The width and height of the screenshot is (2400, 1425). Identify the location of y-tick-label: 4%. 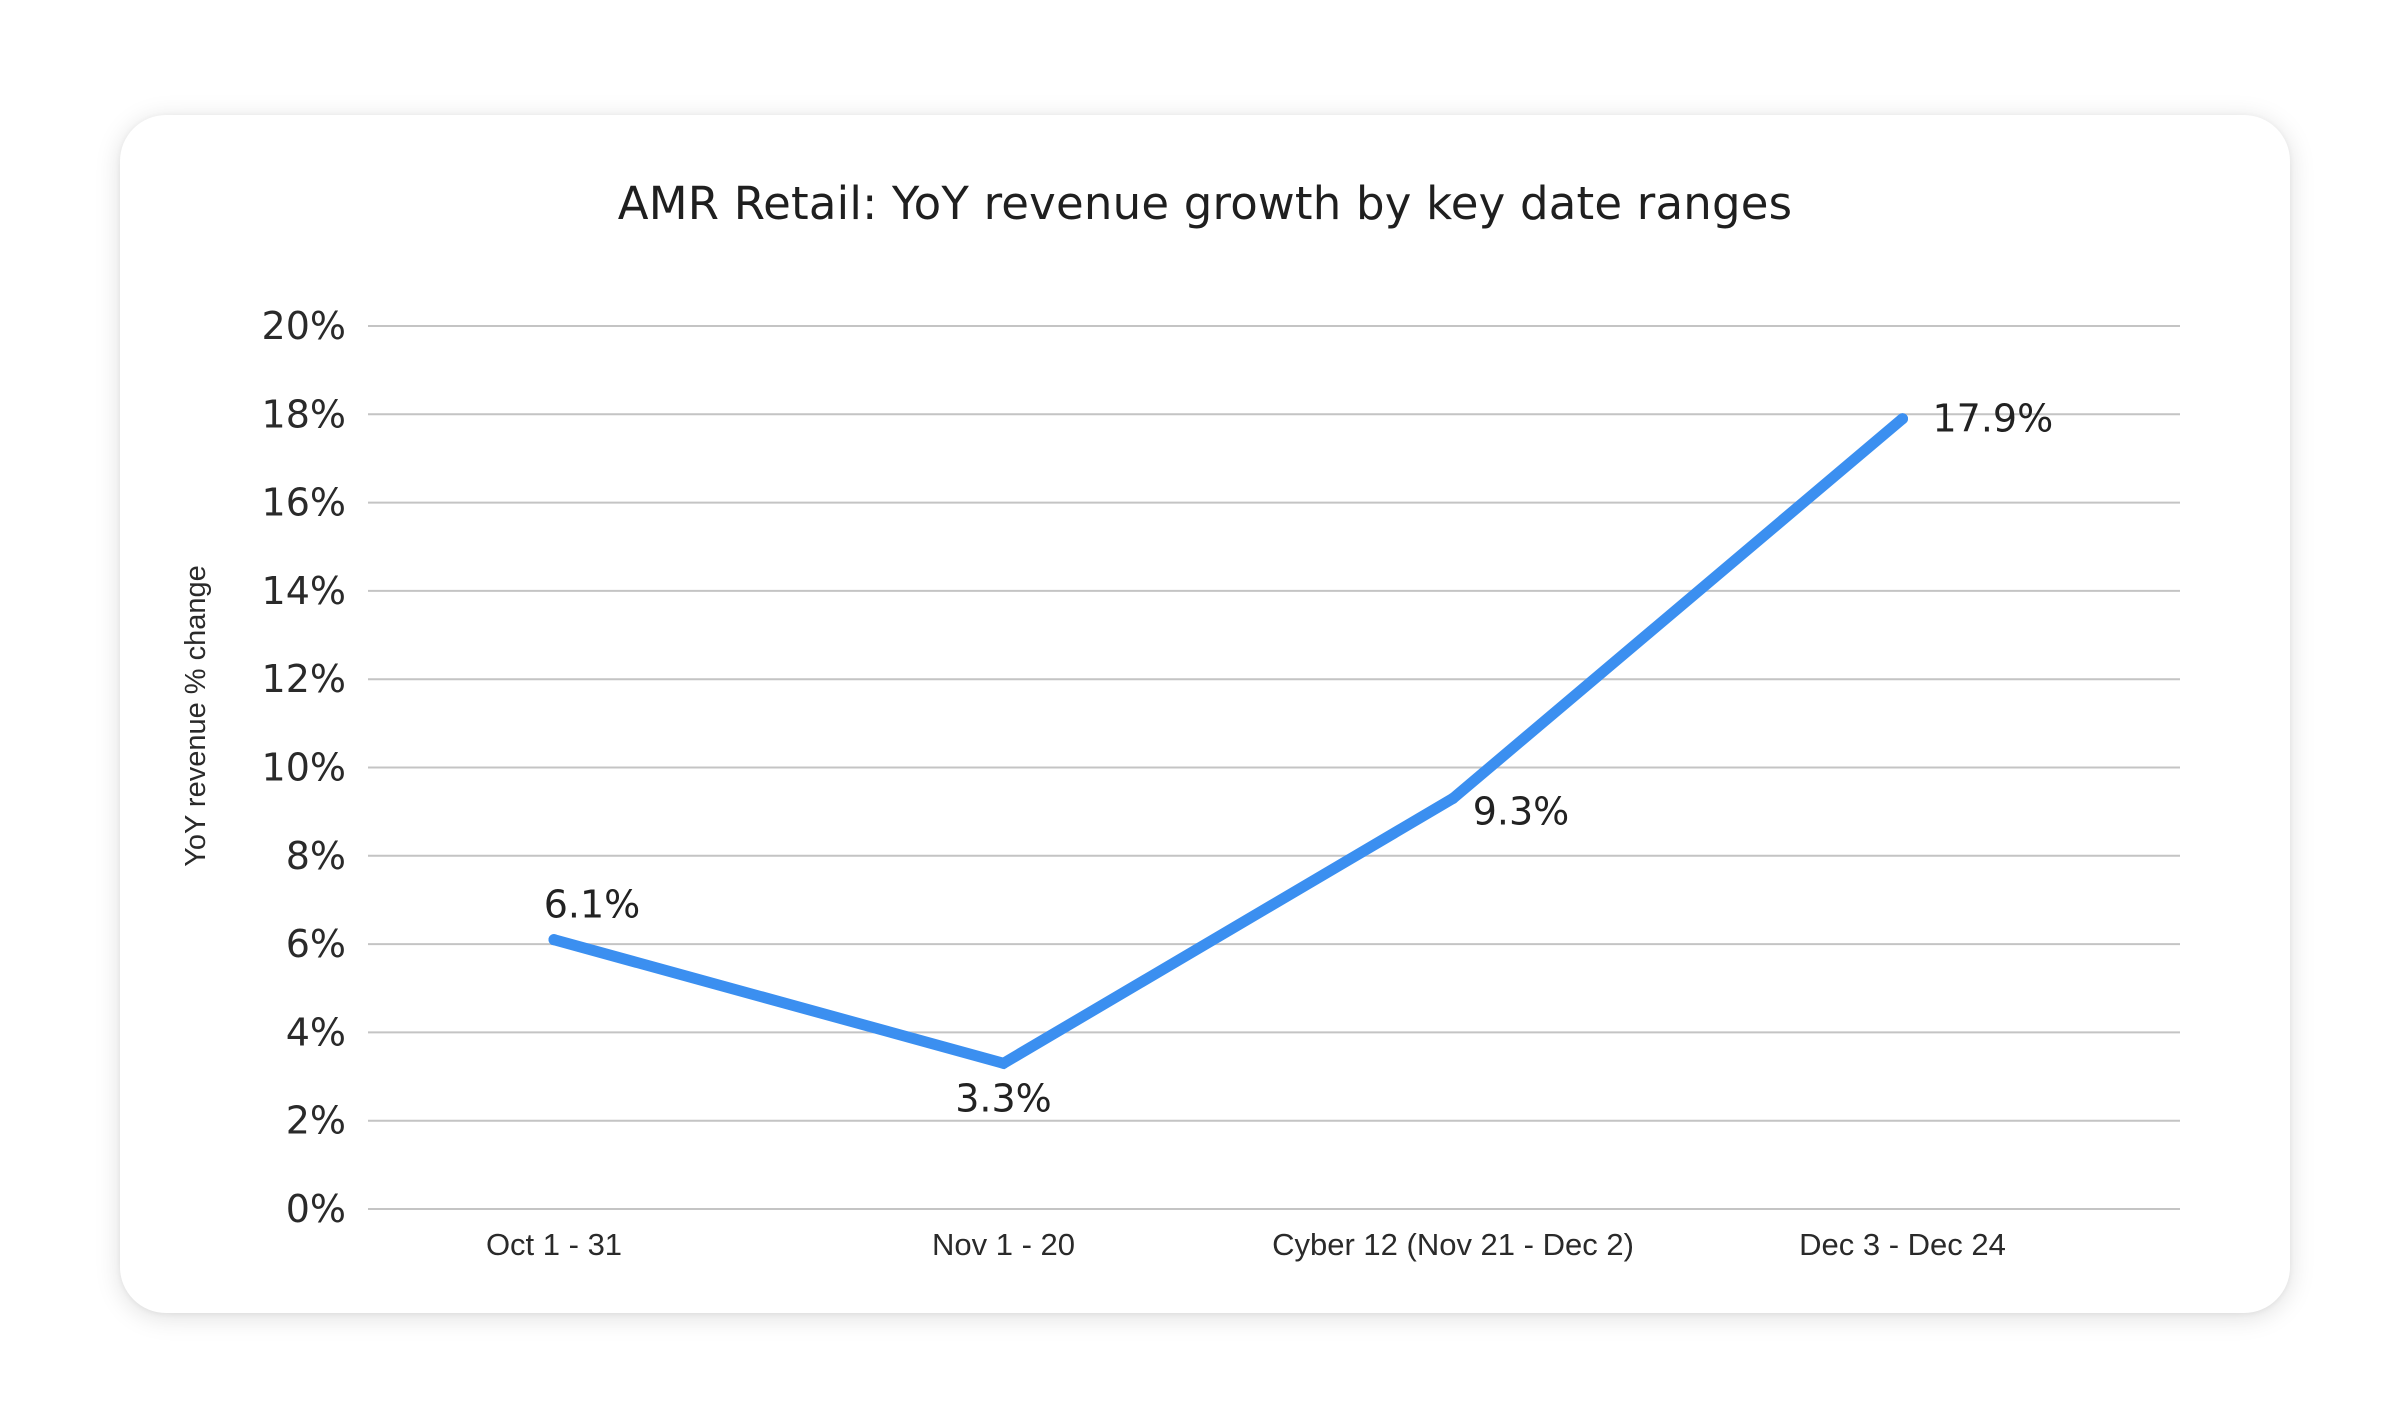
(316, 1032).